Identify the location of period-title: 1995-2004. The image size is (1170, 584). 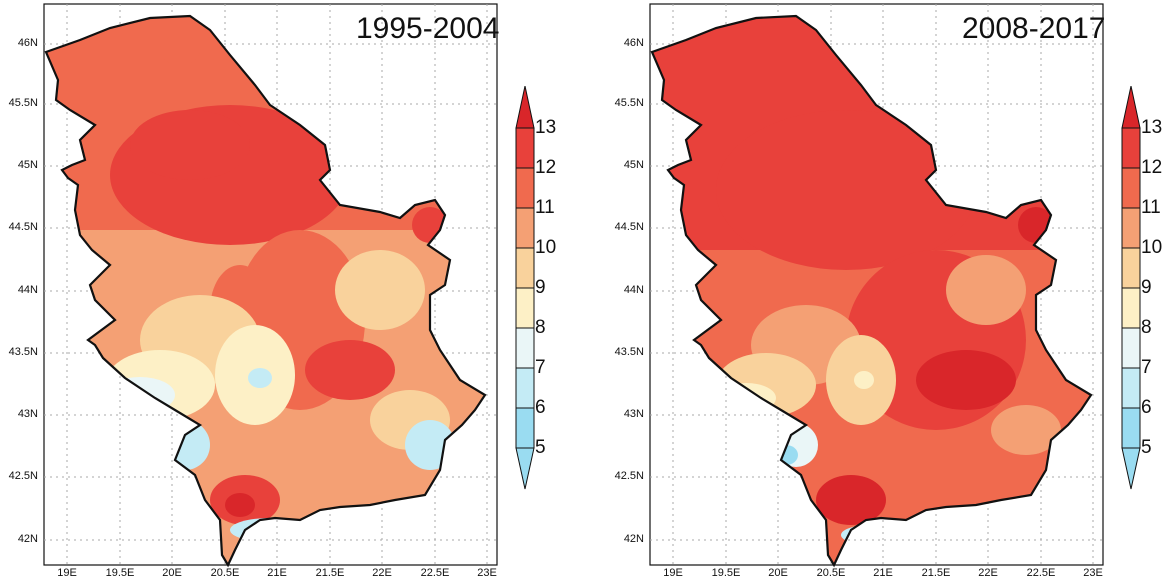
(428, 28).